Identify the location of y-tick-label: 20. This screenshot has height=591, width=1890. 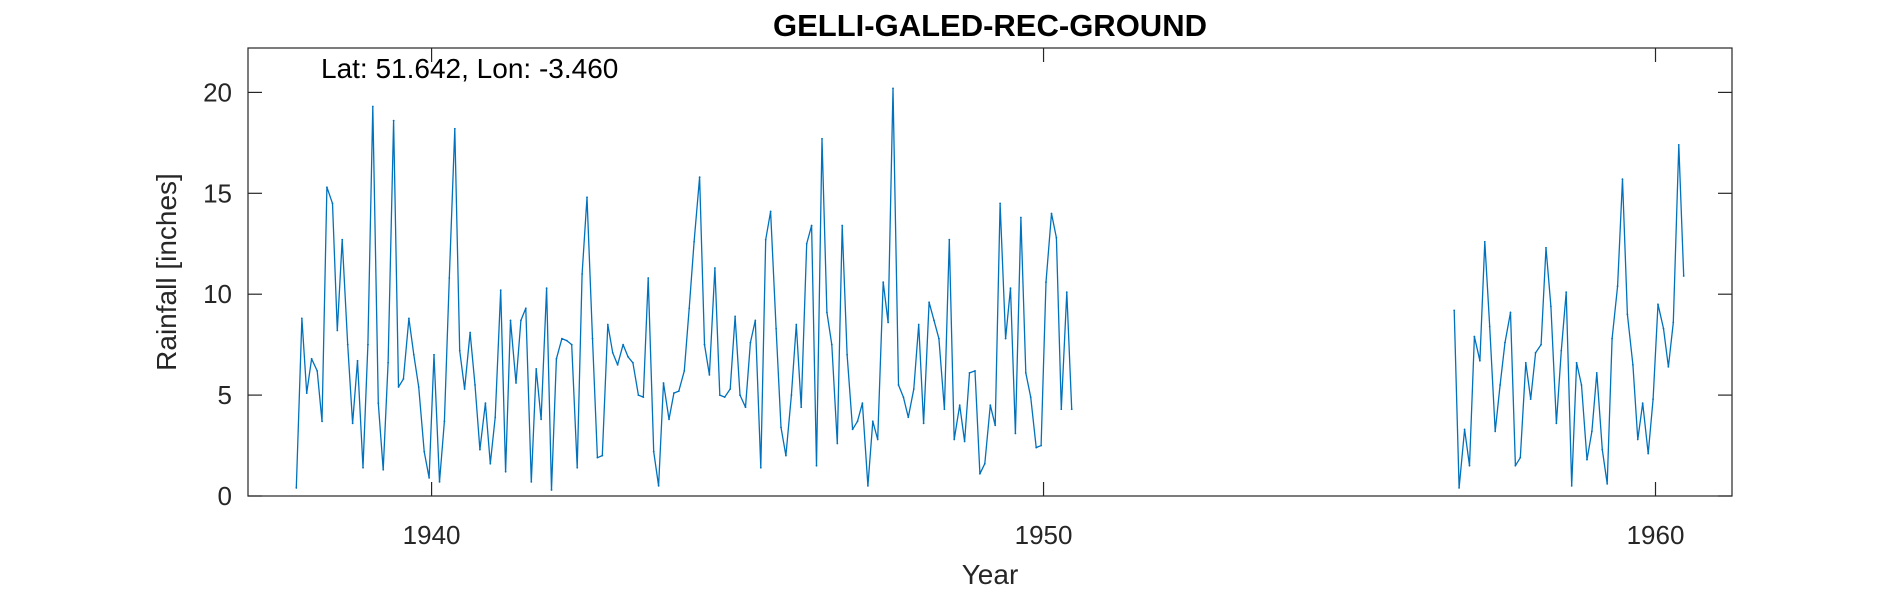
(217, 92).